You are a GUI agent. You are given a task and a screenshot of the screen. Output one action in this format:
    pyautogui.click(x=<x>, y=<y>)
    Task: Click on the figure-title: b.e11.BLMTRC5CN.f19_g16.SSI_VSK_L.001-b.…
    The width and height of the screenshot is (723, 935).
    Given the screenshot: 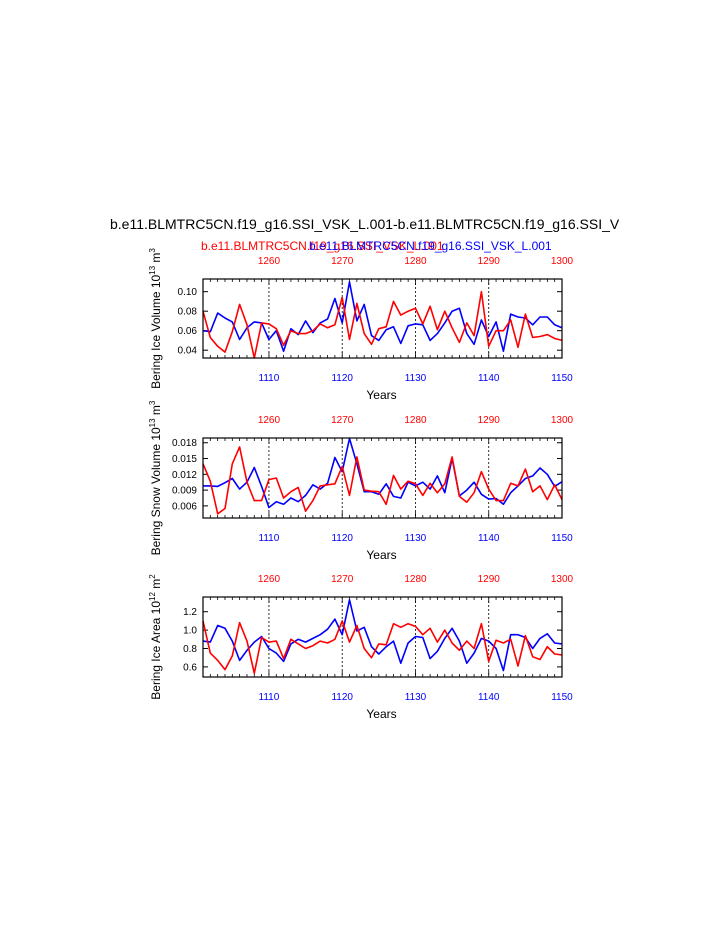 What is the action you would take?
    pyautogui.click(x=365, y=224)
    